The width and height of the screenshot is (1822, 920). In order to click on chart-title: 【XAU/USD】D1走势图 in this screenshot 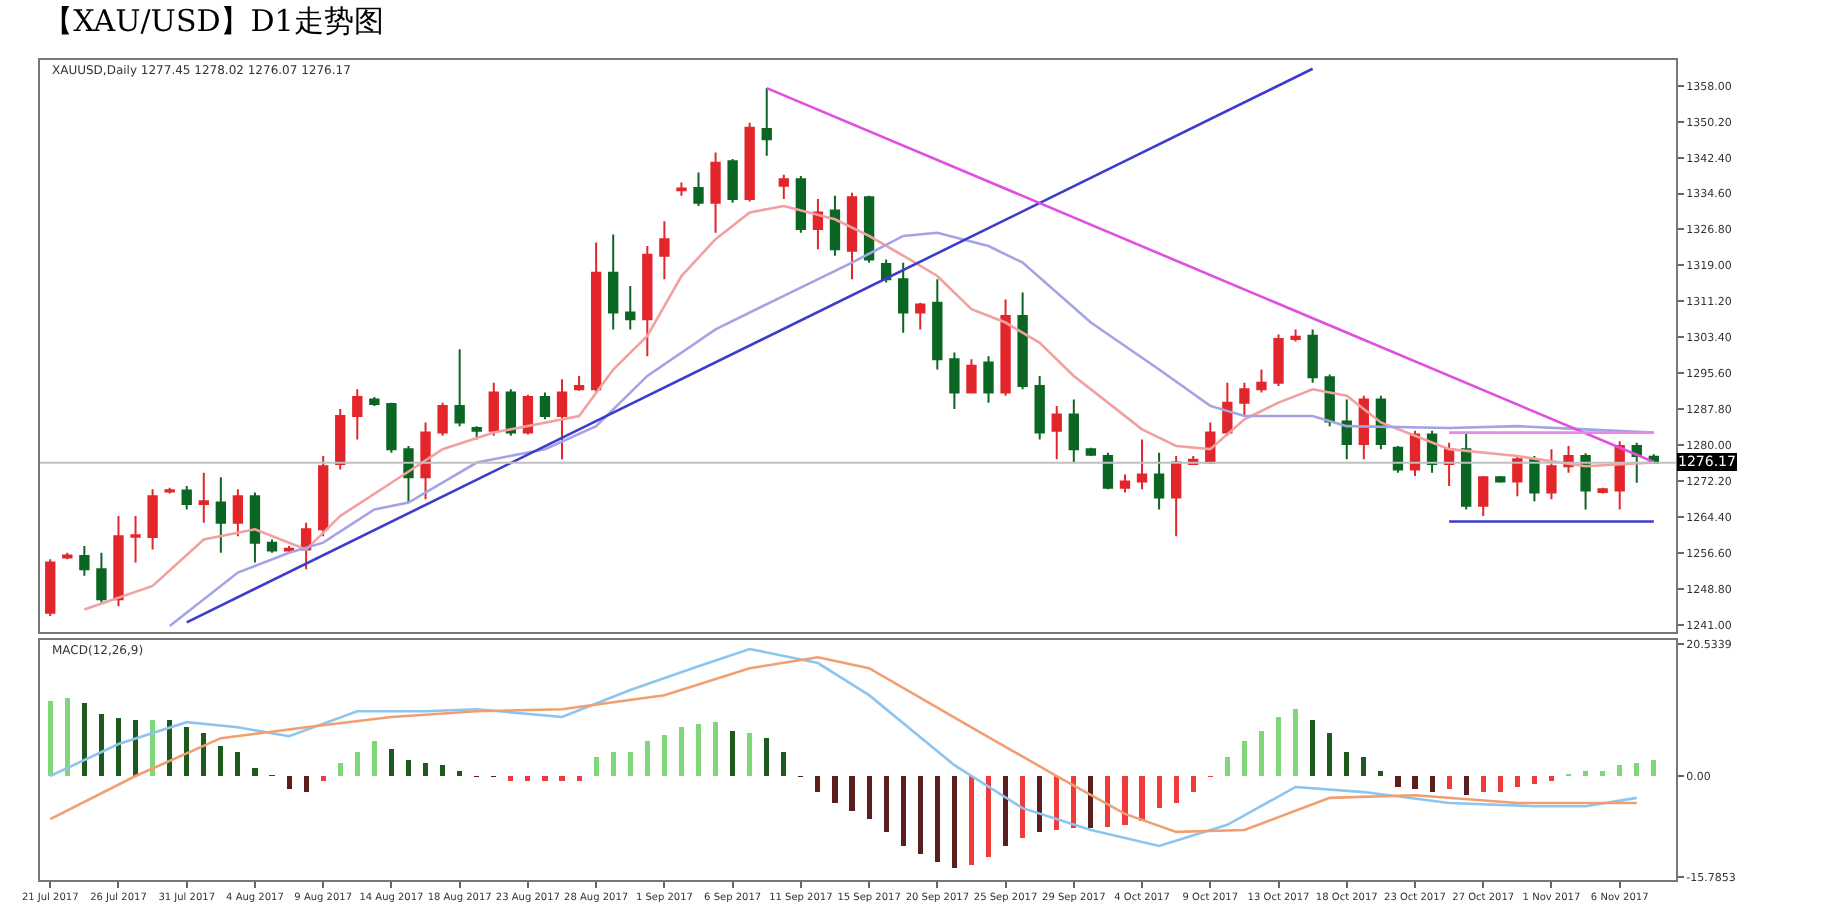, I will do `click(213, 20)`.